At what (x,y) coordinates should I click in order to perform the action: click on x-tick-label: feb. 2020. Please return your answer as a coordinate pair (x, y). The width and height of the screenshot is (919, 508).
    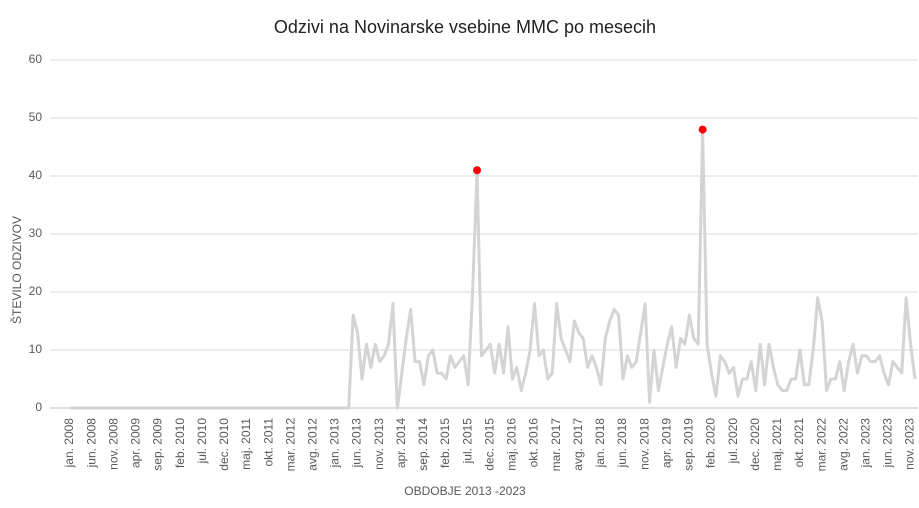
    Looking at the image, I should click on (711, 443).